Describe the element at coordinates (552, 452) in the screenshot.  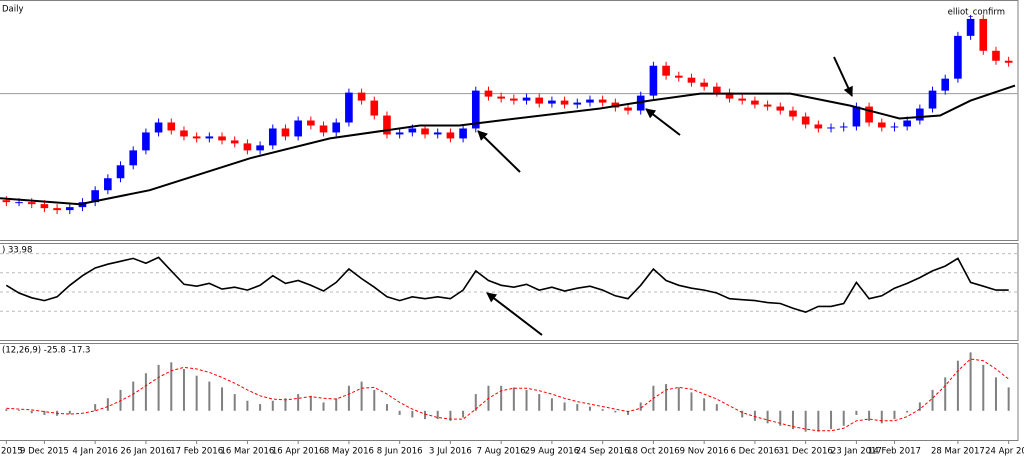
I see `x-tick-label: 29 Aug 2016` at that location.